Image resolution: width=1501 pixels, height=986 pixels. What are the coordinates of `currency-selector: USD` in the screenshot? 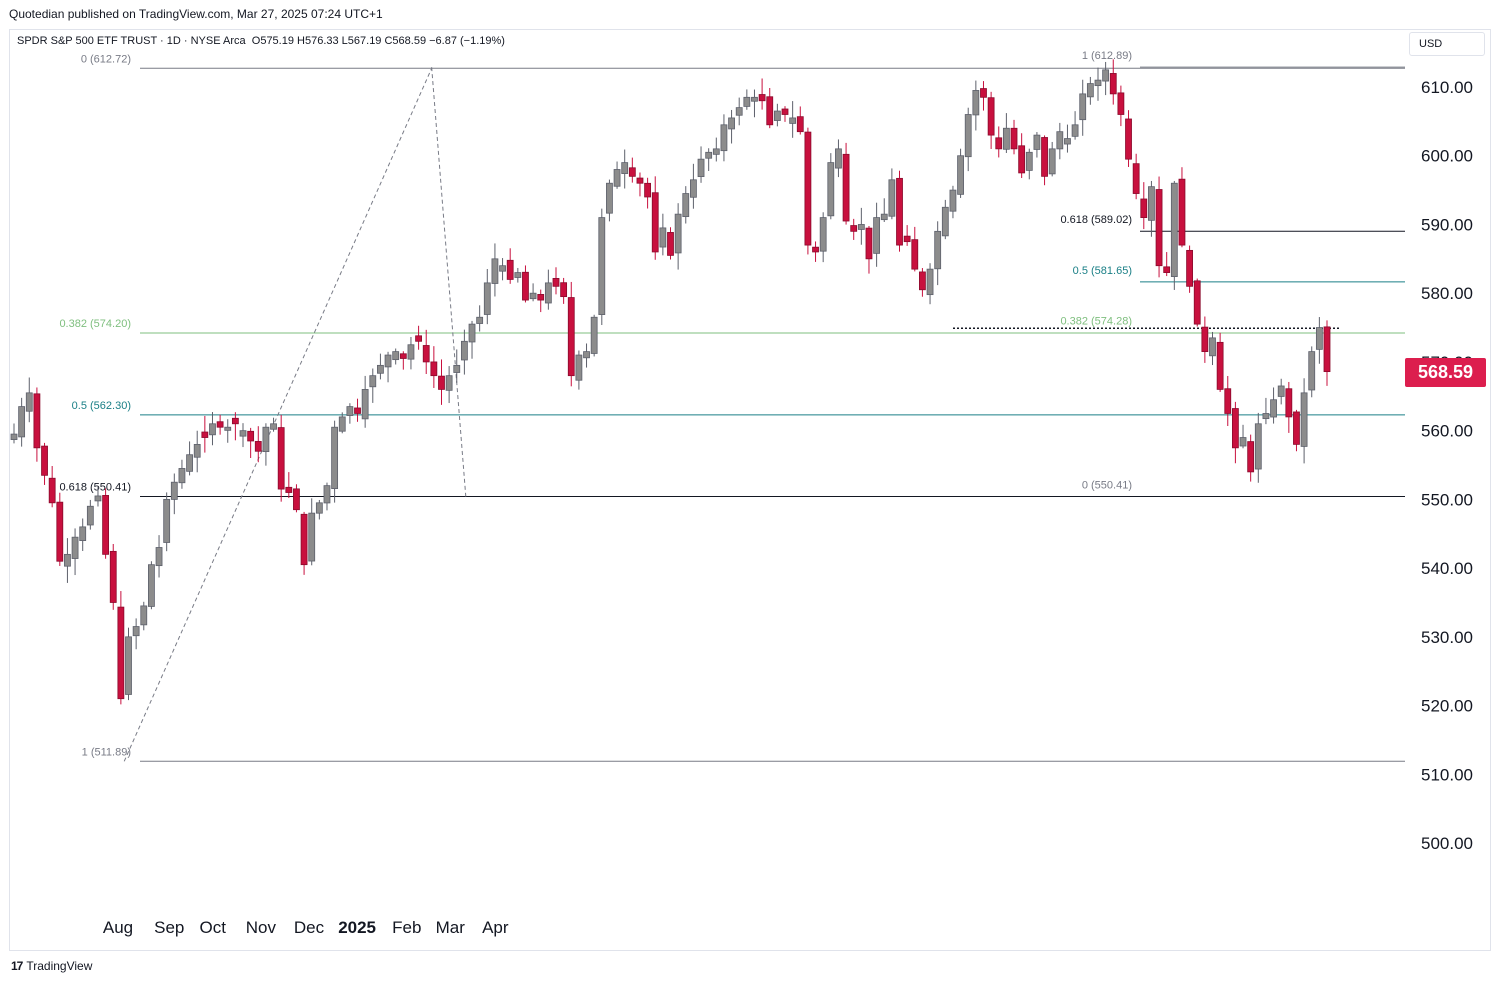 It's located at (1447, 44).